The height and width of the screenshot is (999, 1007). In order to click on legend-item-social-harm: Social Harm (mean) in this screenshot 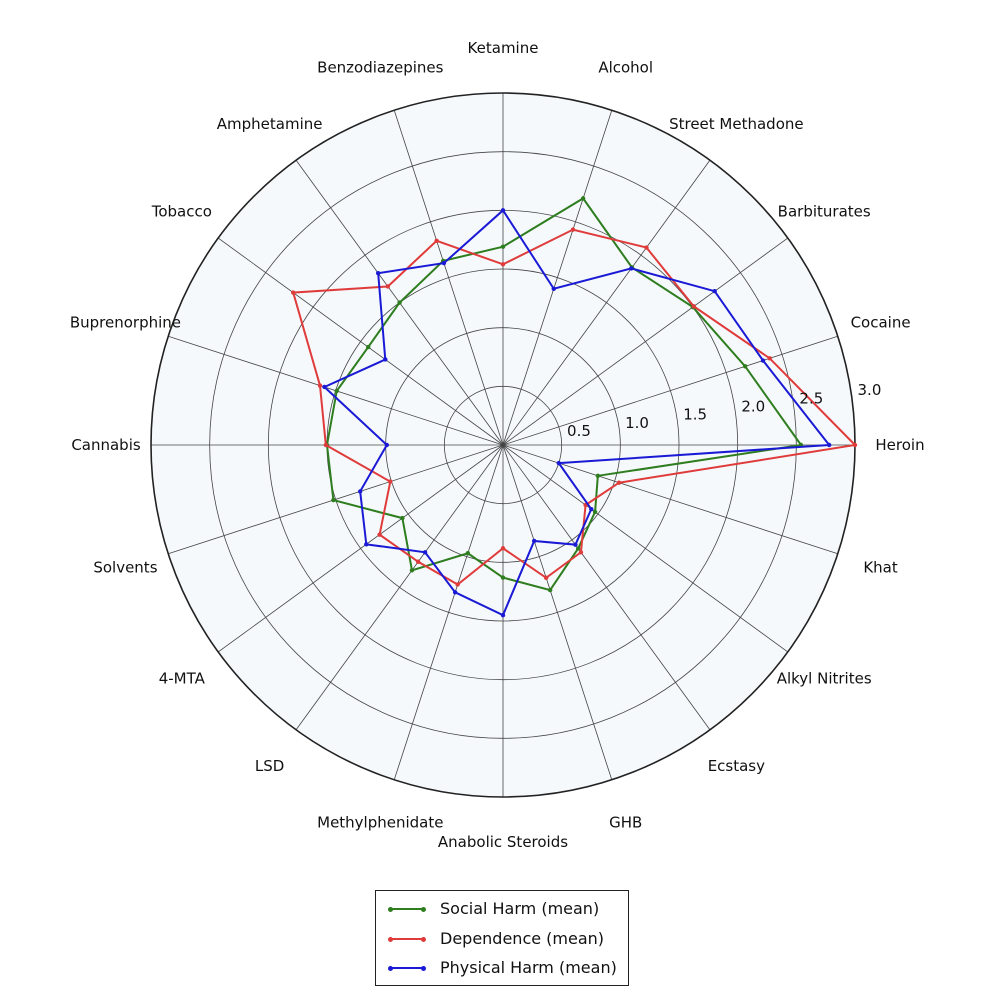, I will do `click(502, 910)`.